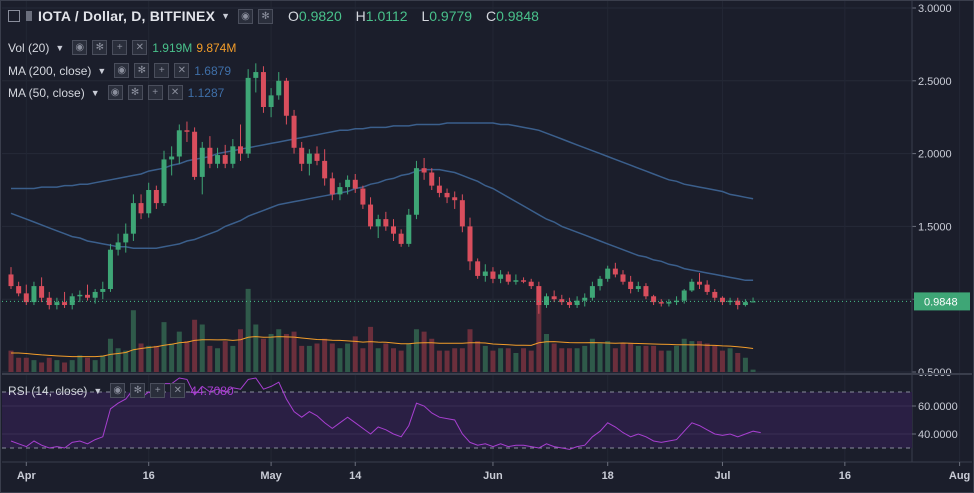  What do you see at coordinates (382, 161) in the screenshot?
I see `ma200-line` at bounding box center [382, 161].